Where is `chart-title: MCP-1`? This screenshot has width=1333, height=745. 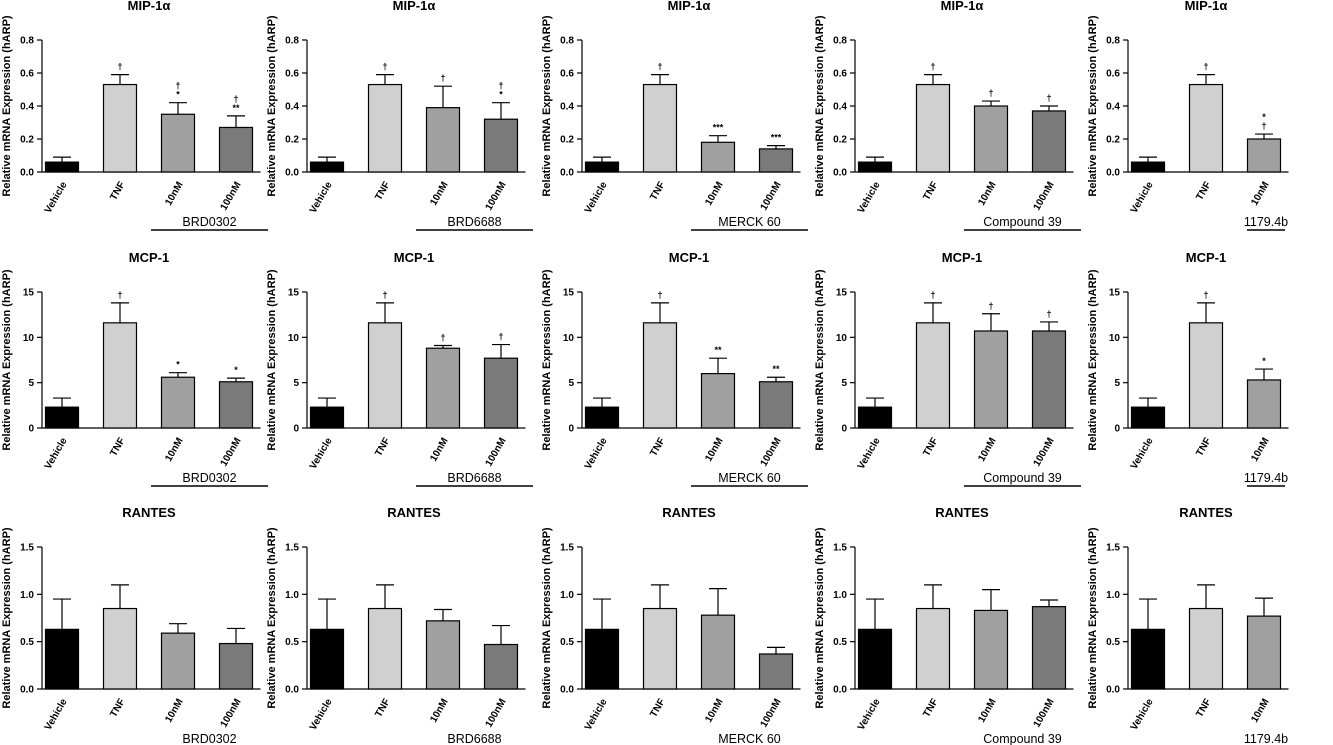 chart-title: MCP-1 is located at coordinates (1206, 257).